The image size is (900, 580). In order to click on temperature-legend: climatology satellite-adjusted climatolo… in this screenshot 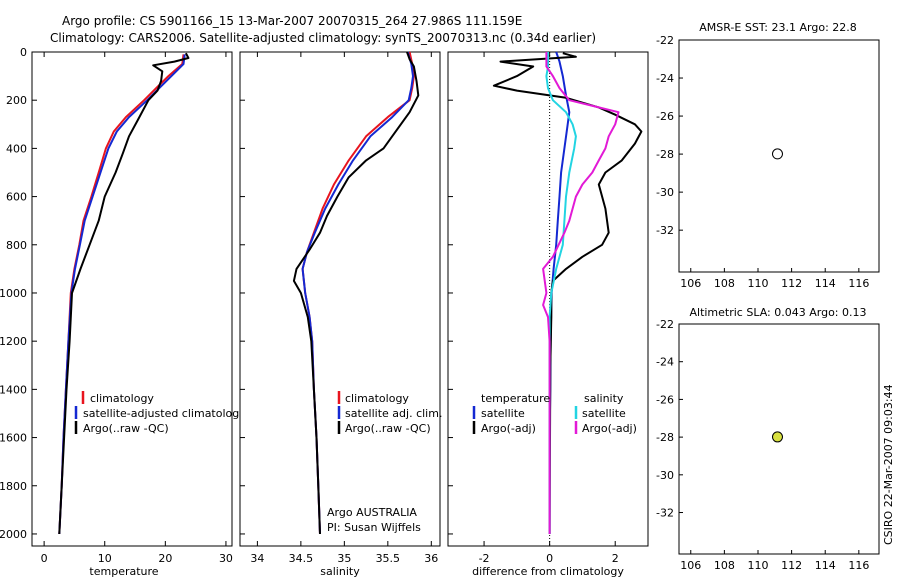, I will do `click(160, 413)`.